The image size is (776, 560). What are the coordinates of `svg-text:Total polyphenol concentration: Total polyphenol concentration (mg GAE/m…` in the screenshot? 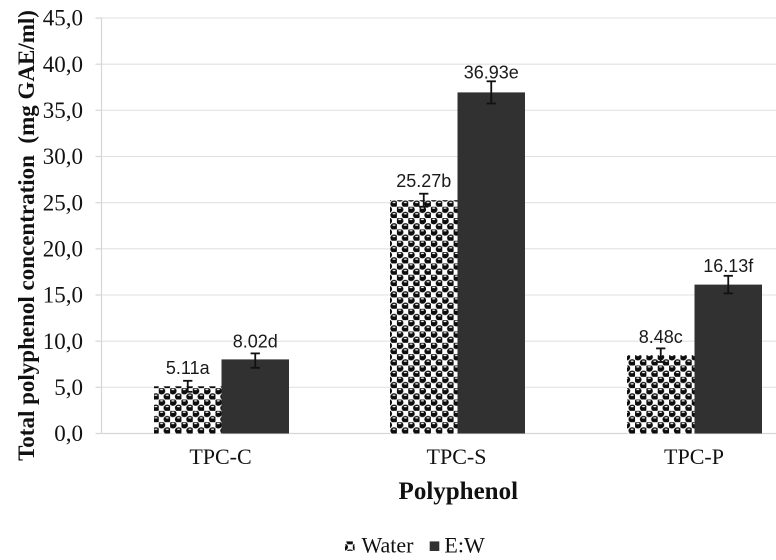 It's located at (26, 235).